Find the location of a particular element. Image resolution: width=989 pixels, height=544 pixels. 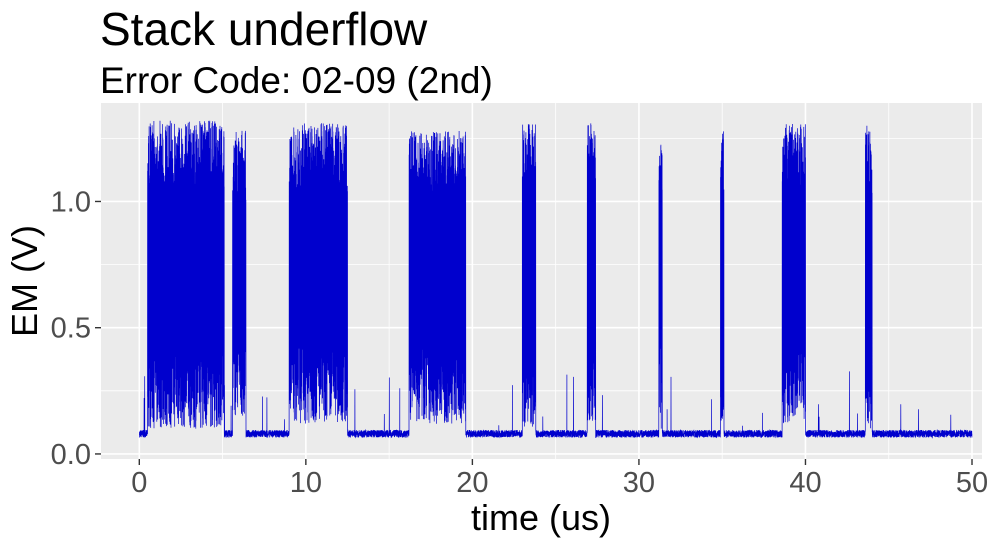

y-axis-label: EM (V) is located at coordinates (24, 281).